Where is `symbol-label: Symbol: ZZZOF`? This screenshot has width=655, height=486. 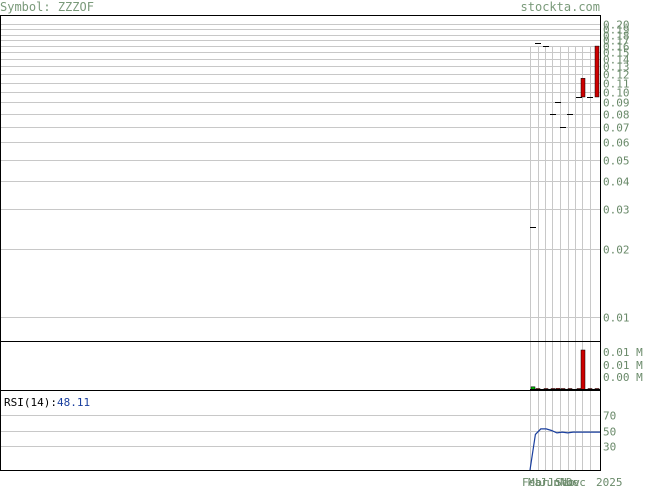 symbol-label: Symbol: ZZZOF is located at coordinates (47, 7).